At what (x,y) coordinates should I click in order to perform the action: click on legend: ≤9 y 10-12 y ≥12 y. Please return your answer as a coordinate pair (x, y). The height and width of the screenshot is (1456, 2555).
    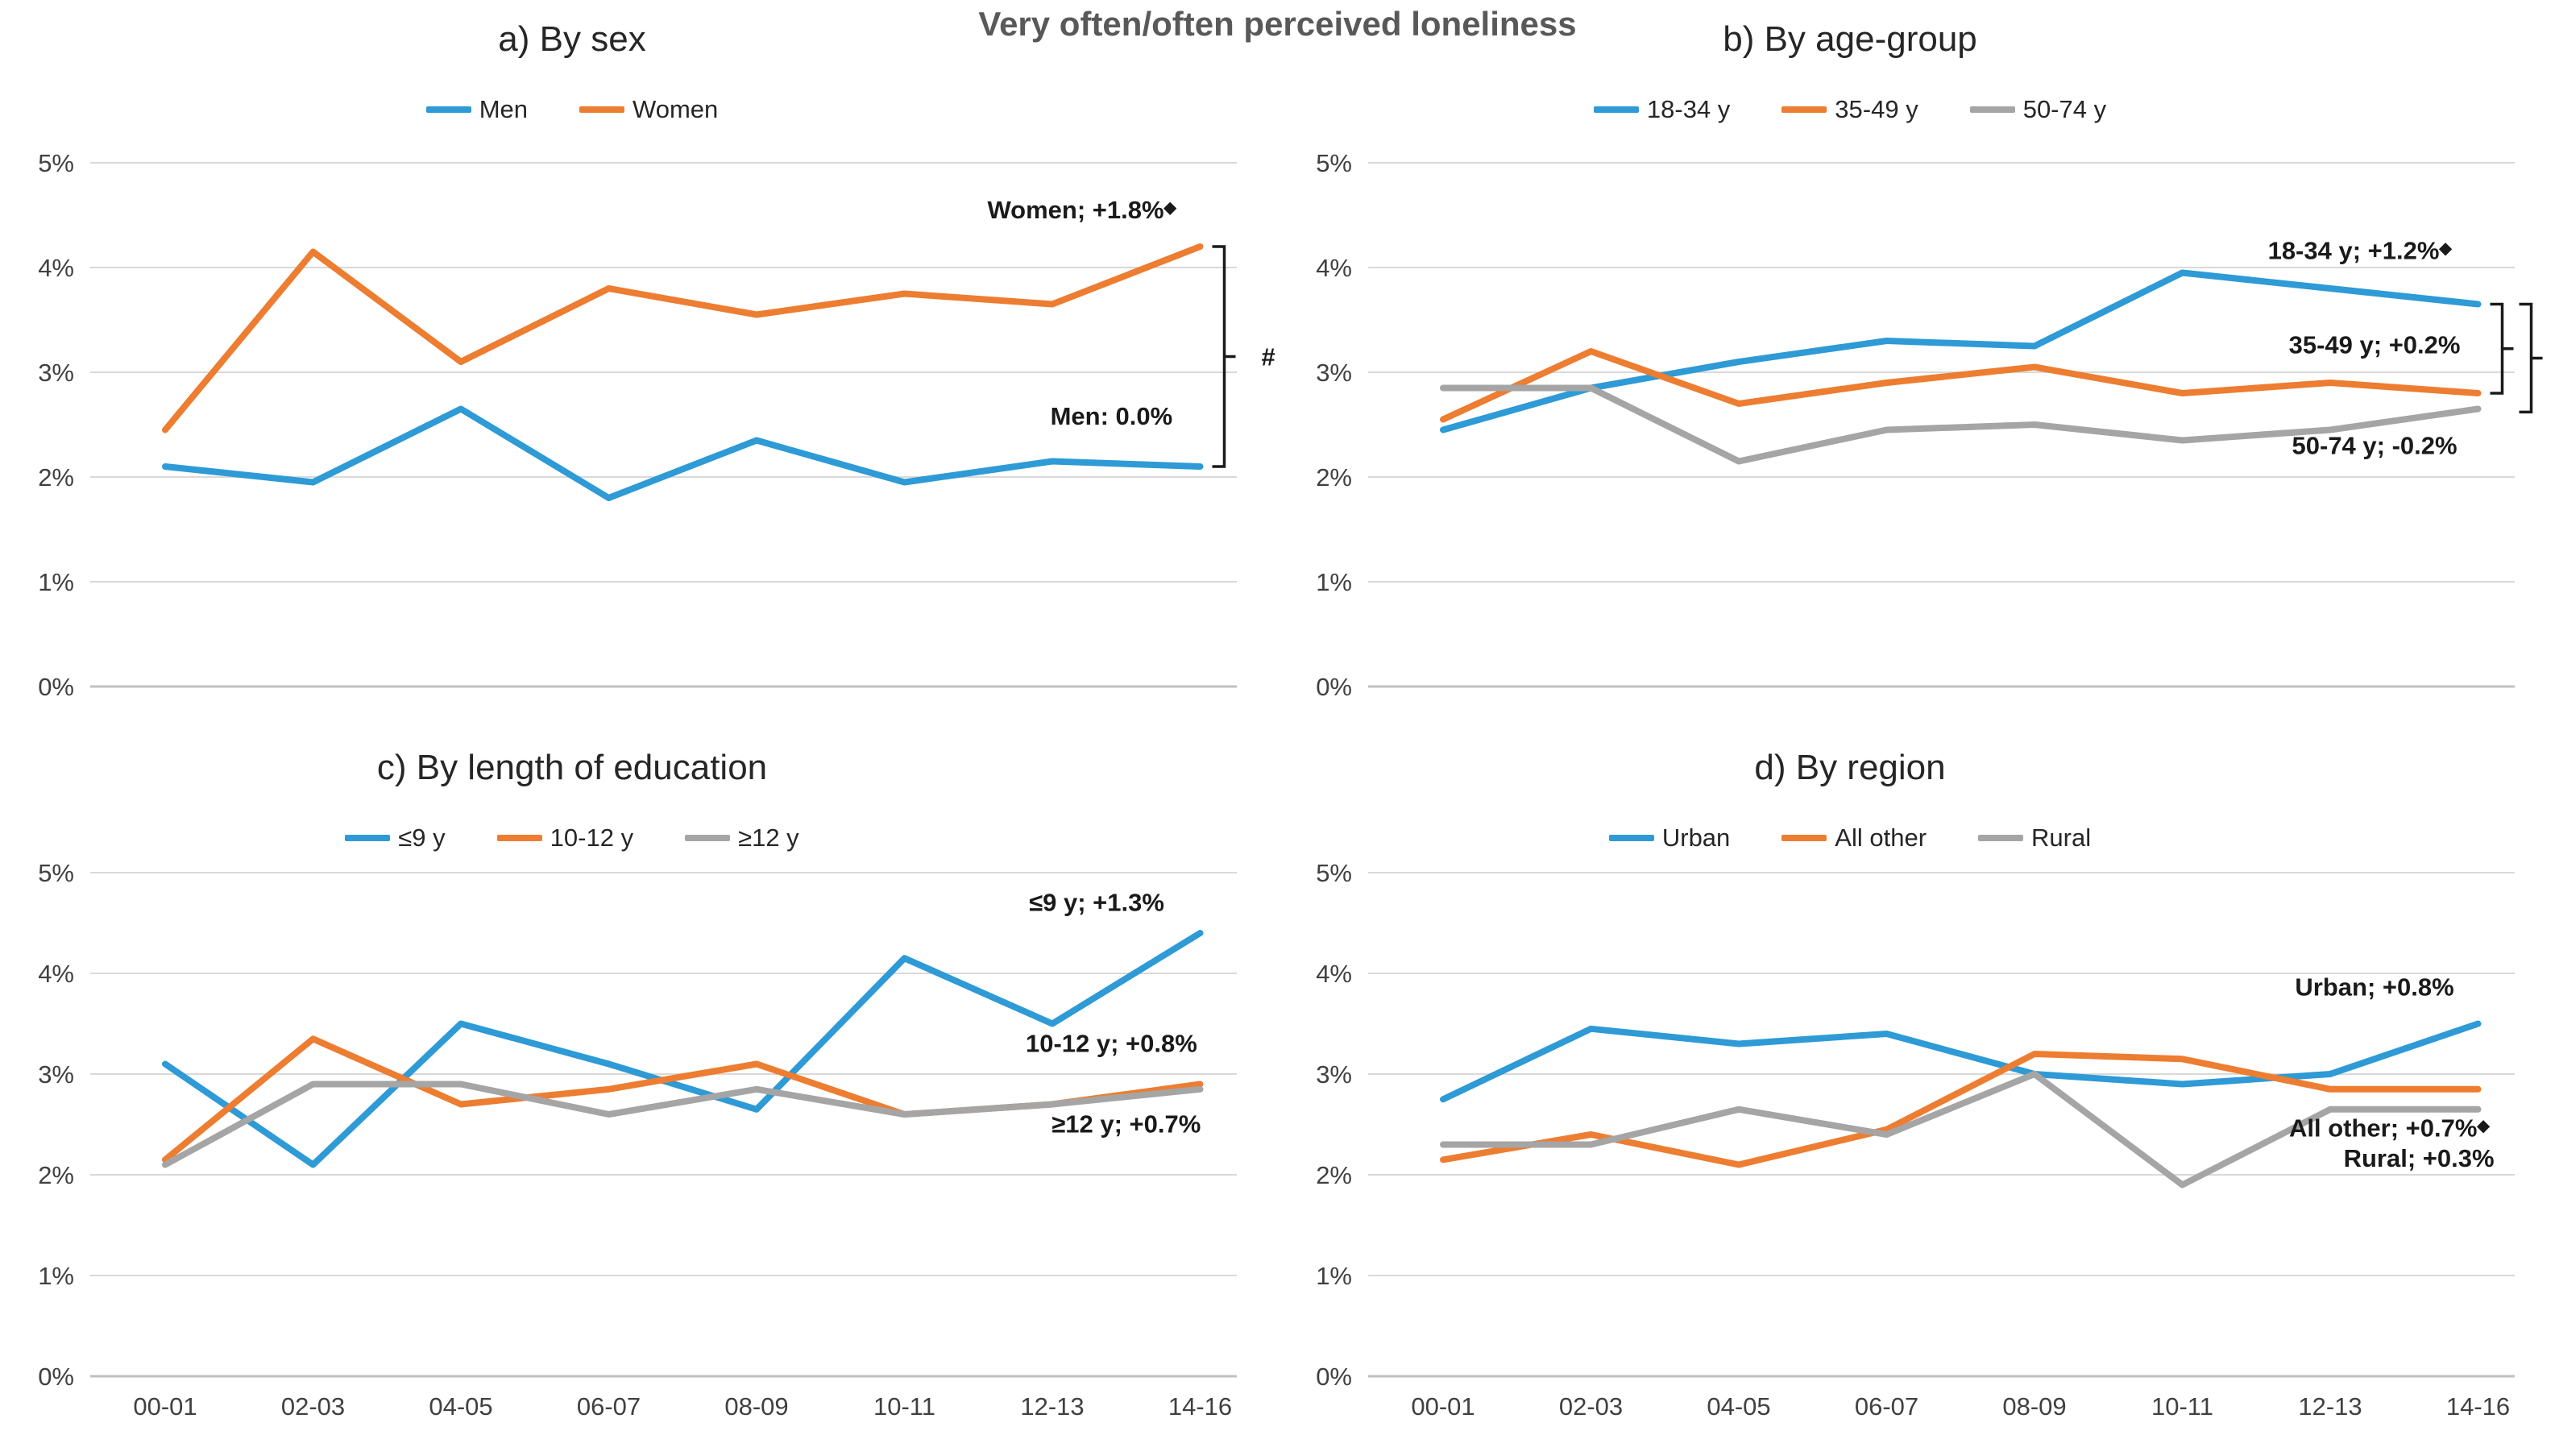
    Looking at the image, I should click on (572, 838).